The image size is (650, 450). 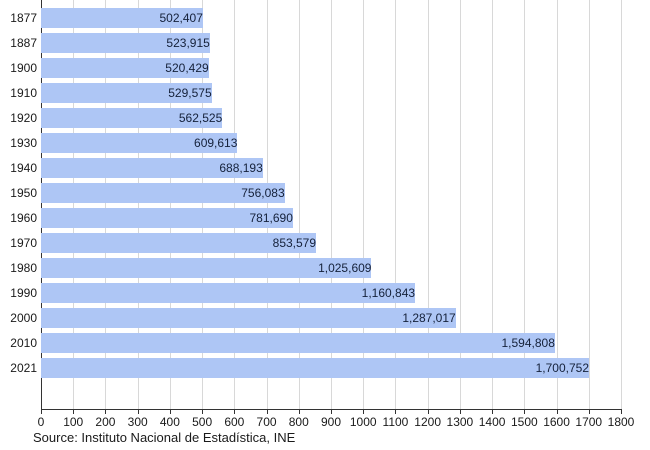 I want to click on x-axis-tick-label: 700, so click(x=266, y=422).